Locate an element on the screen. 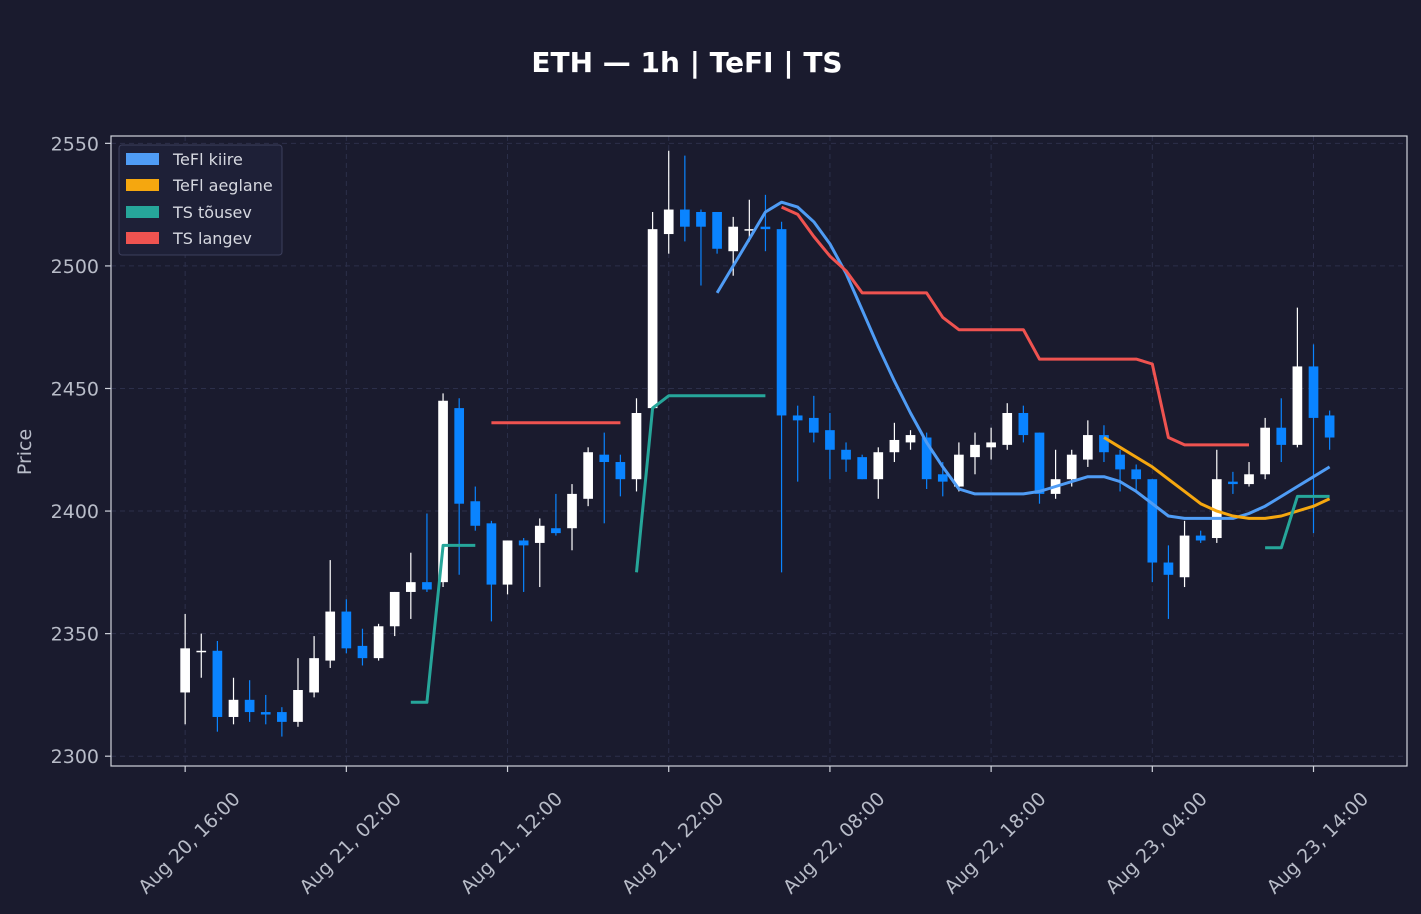  y-tick-label: 2400 is located at coordinates (75, 512).